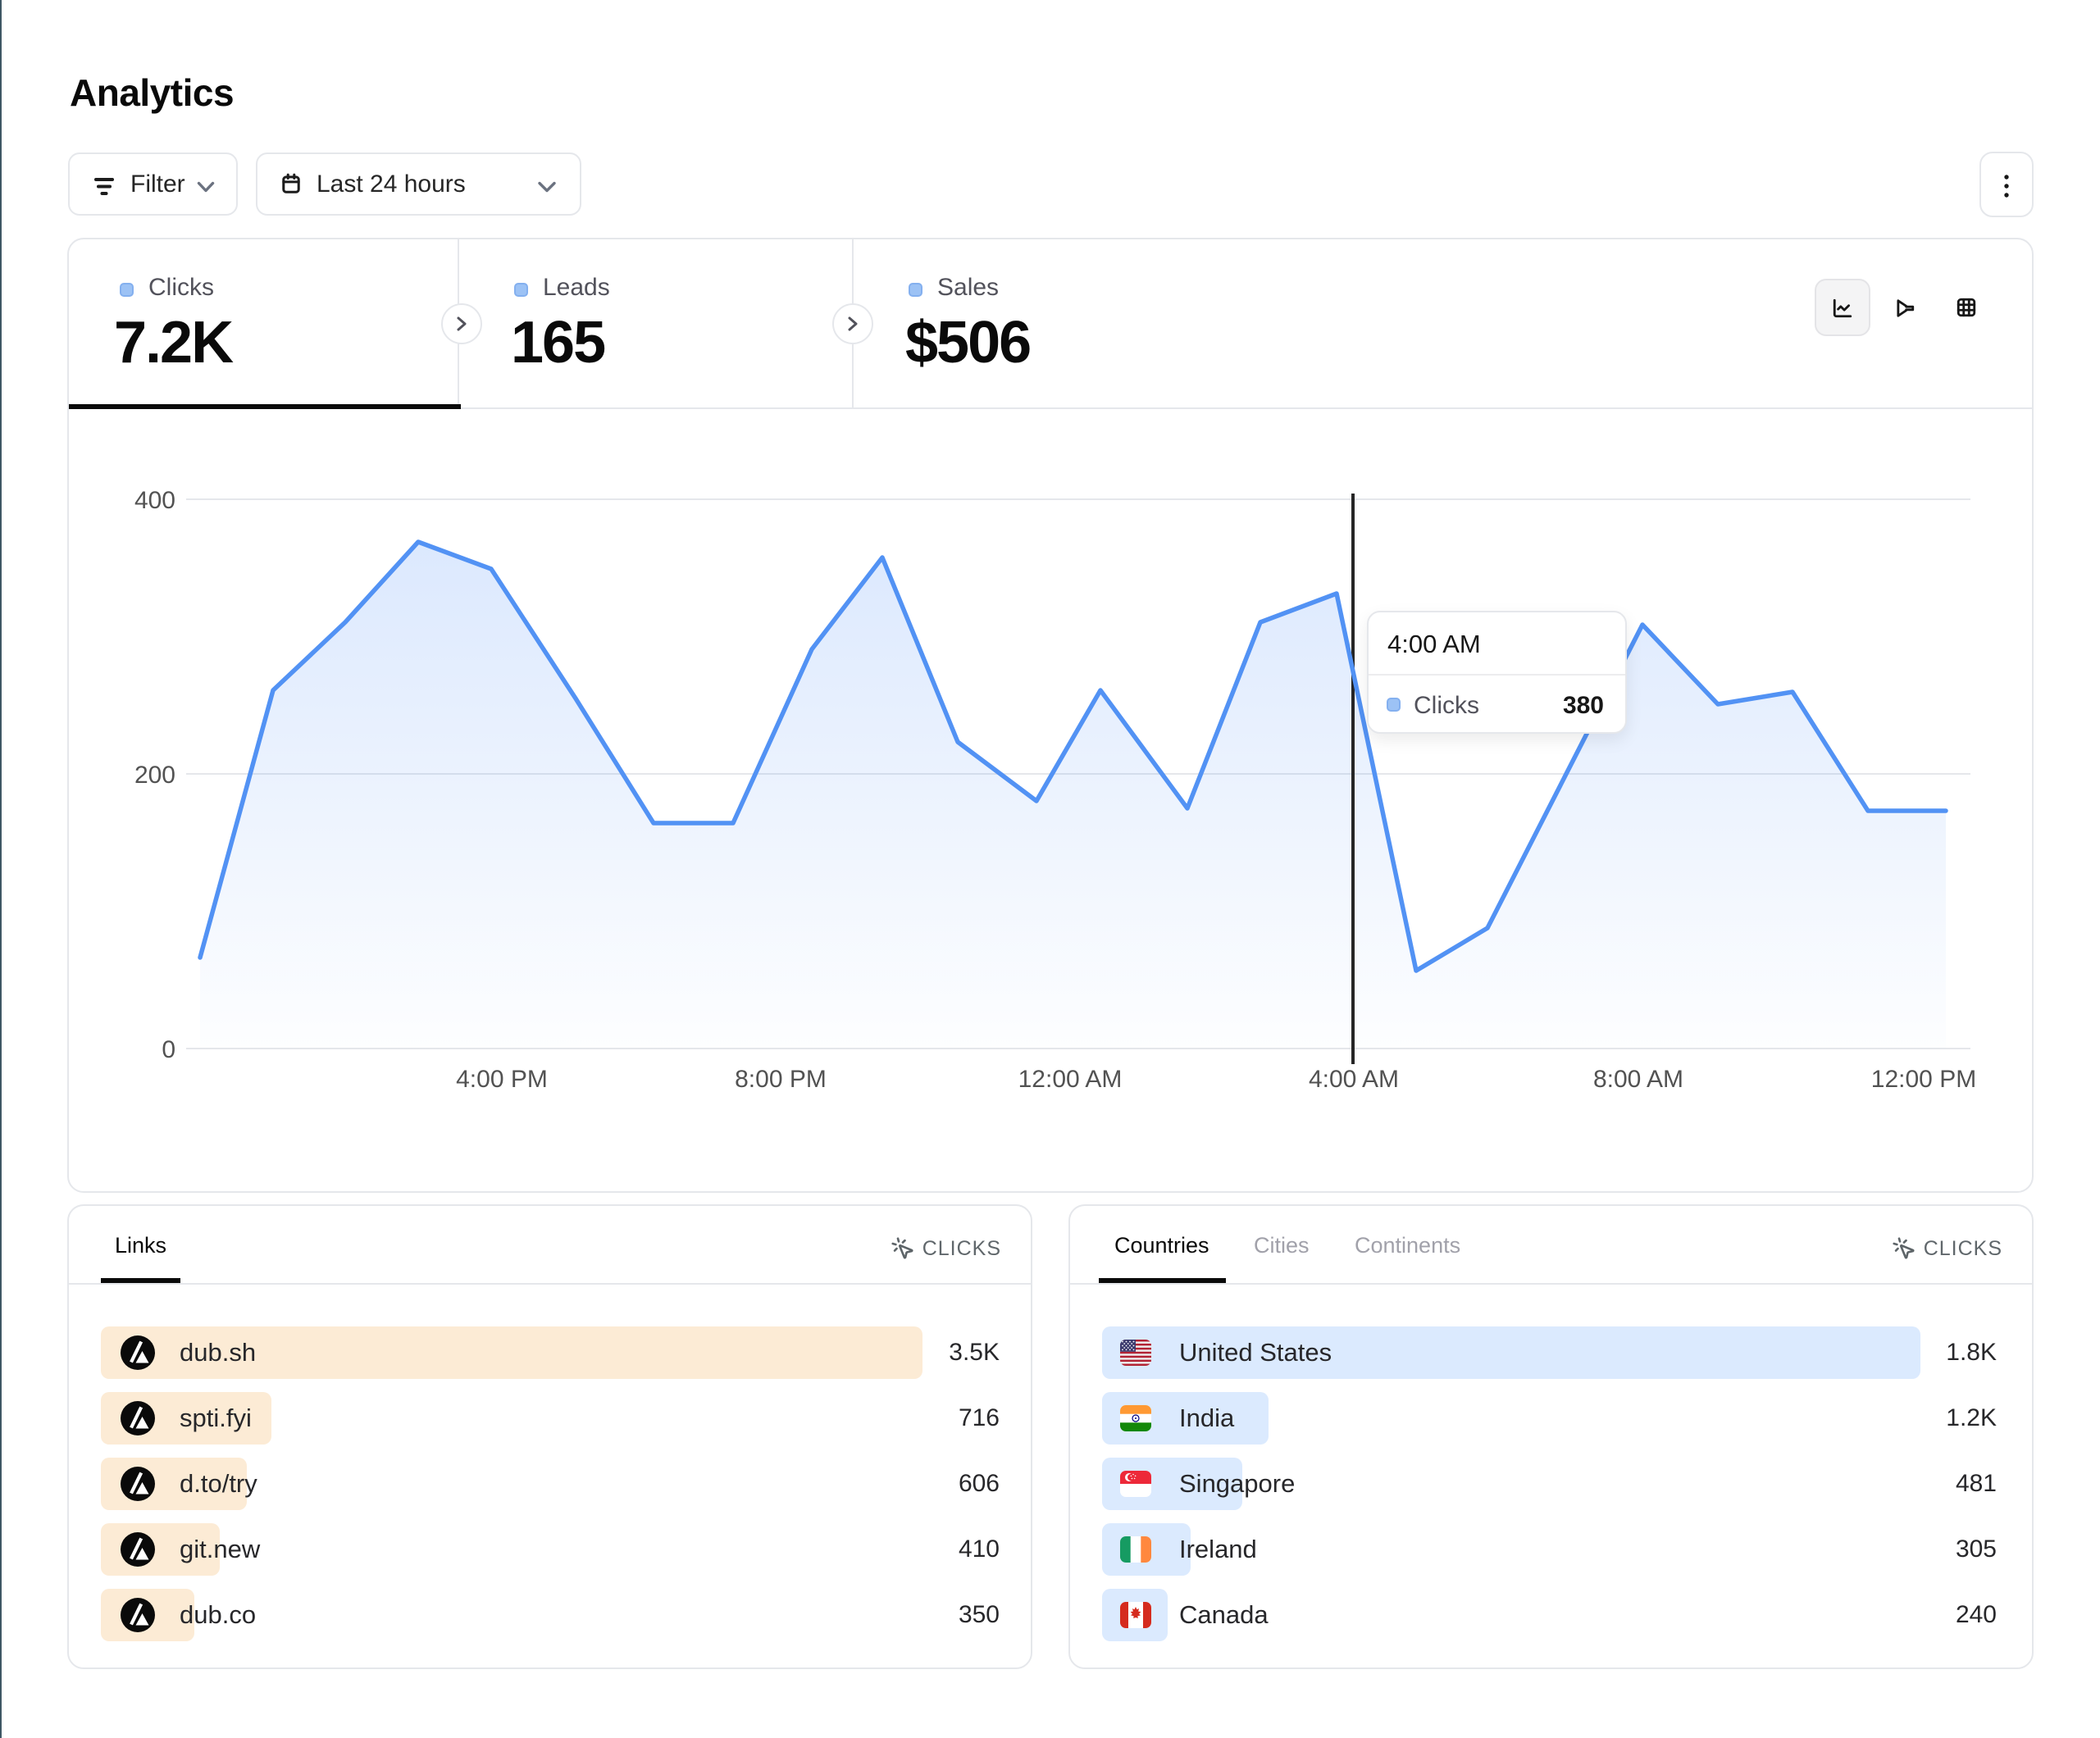 This screenshot has height=1738, width=2100. What do you see at coordinates (781, 1079) in the screenshot?
I see `svg-text: 8:00 PM` at bounding box center [781, 1079].